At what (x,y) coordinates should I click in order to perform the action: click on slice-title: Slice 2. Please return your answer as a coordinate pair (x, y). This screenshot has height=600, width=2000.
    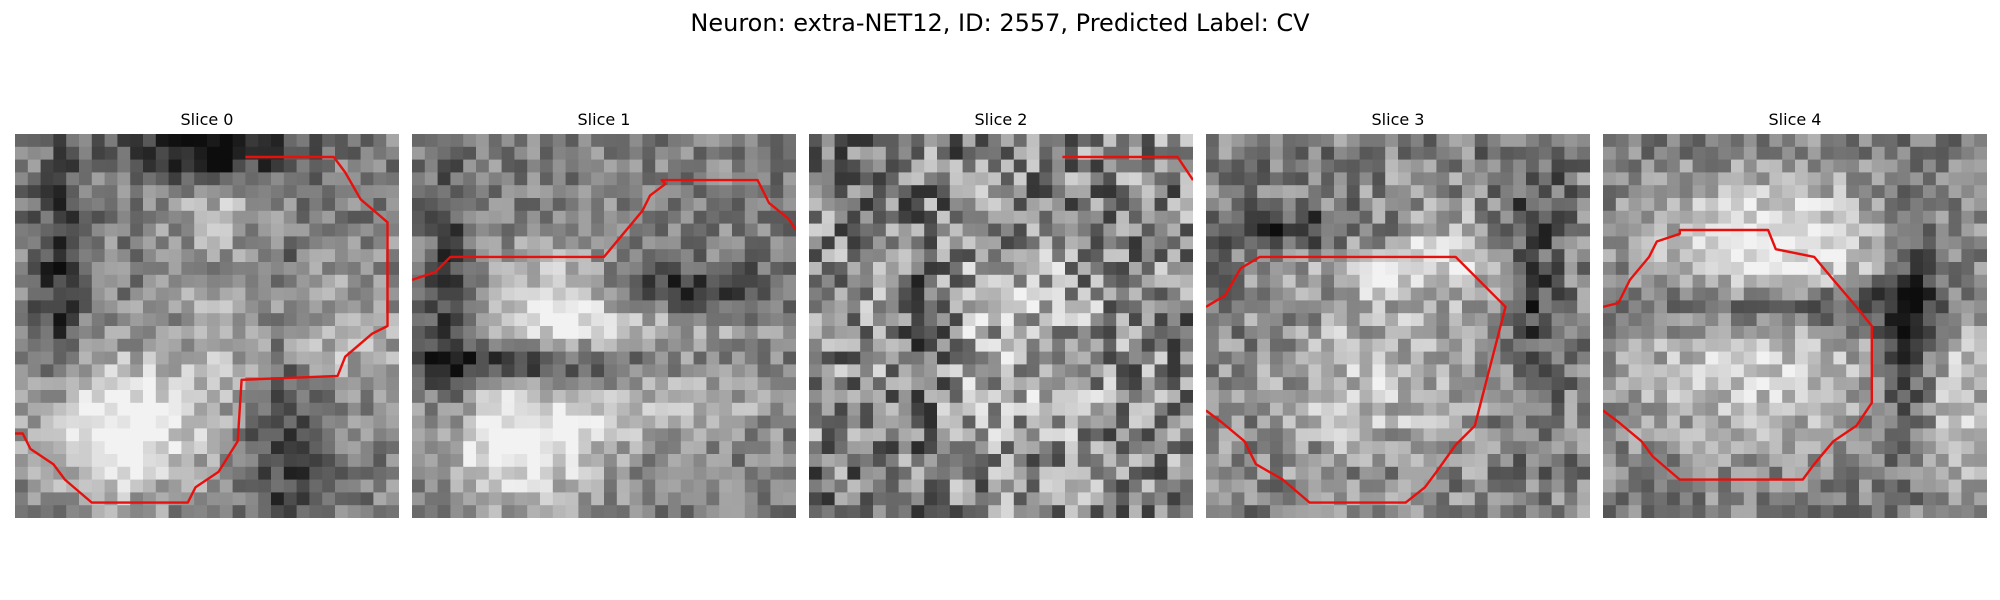
    Looking at the image, I should click on (1001, 119).